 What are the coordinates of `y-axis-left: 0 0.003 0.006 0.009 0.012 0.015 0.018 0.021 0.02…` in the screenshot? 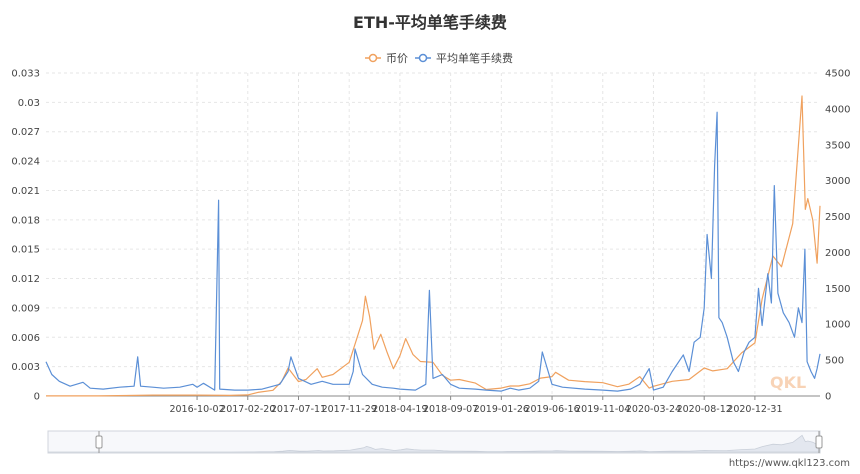 It's located at (25, 236).